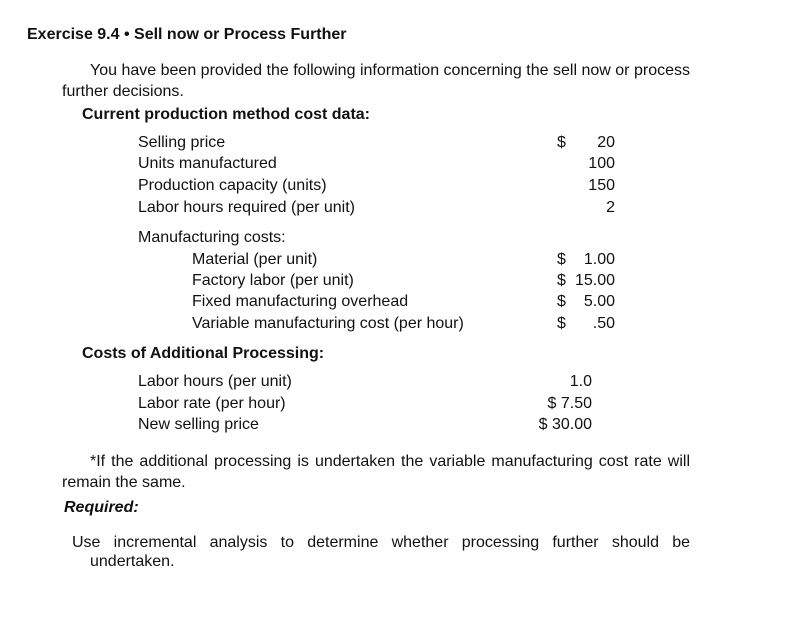 The image size is (800, 619). I want to click on amount: 5.00, so click(599, 301).